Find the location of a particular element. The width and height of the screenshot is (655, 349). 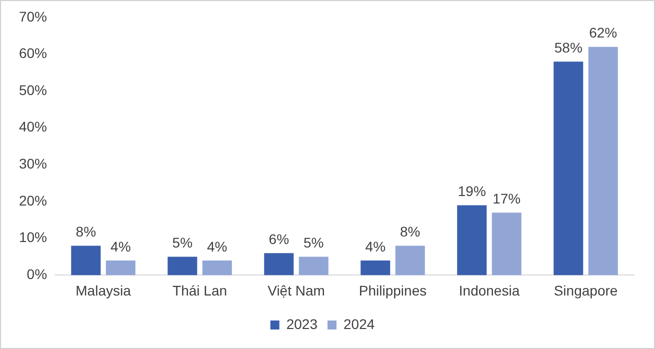

y-tick-label: 70% is located at coordinates (33, 16).